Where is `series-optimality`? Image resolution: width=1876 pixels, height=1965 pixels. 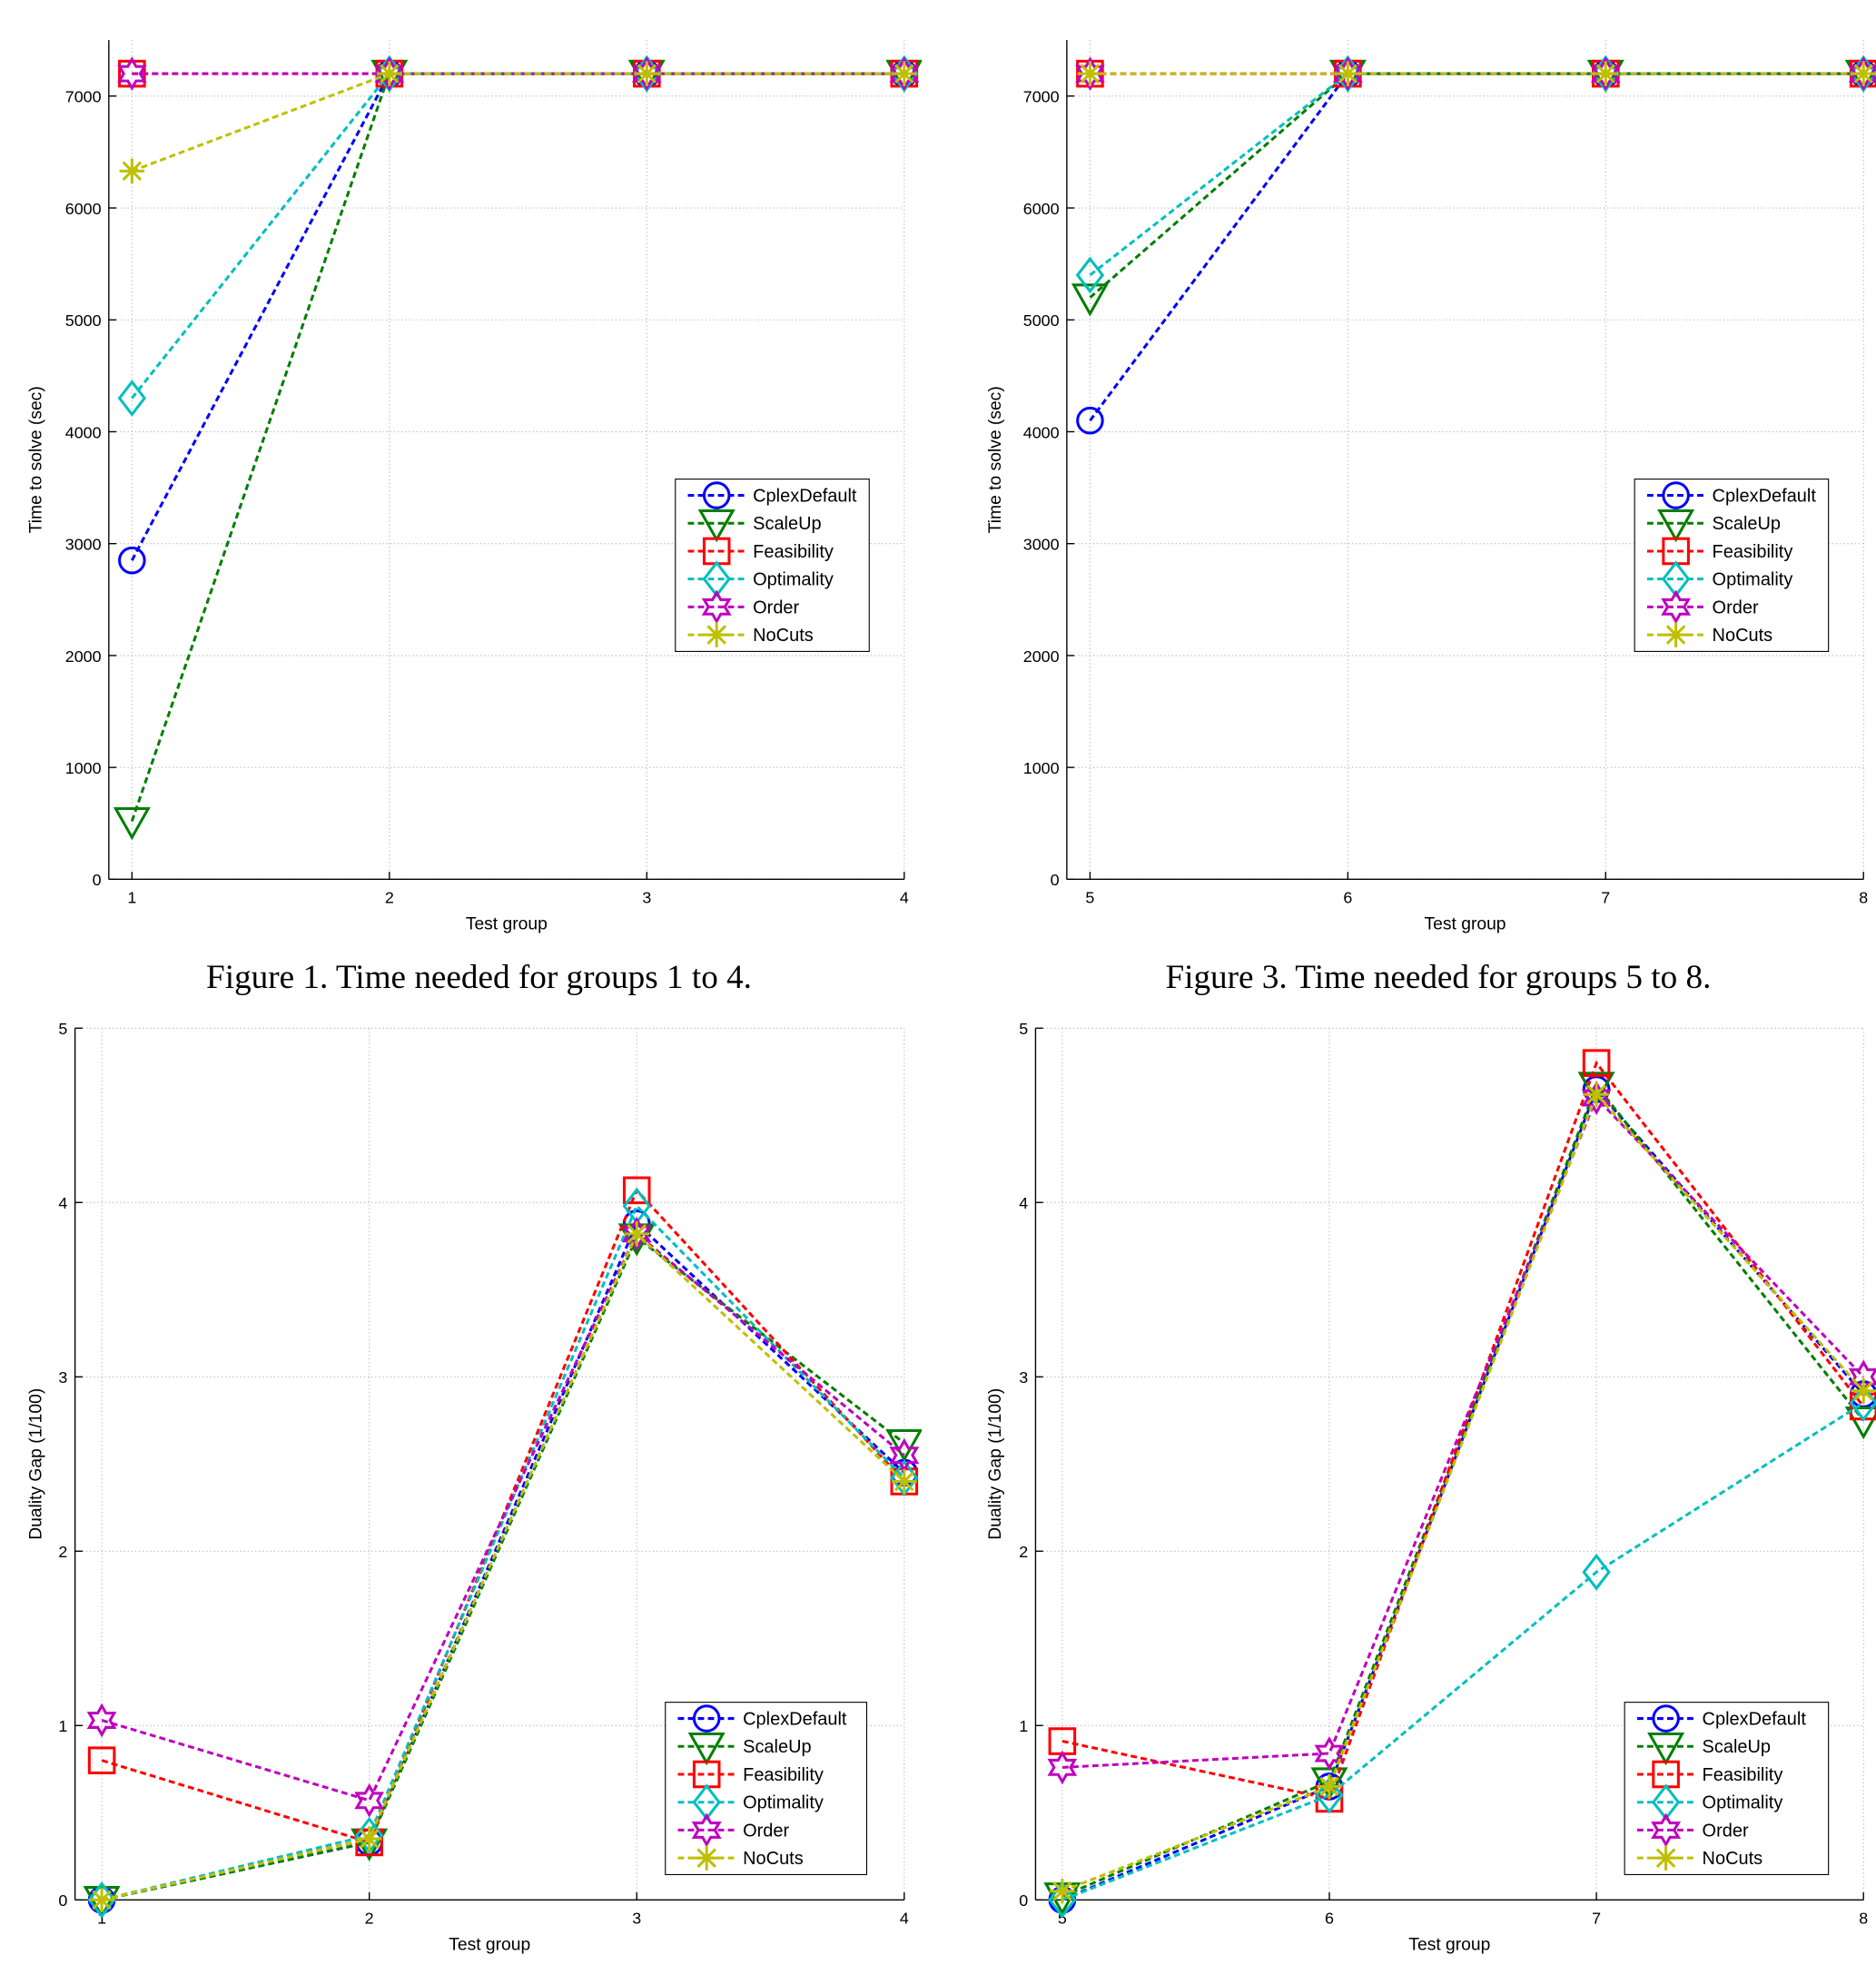 series-optimality is located at coordinates (1476, 174).